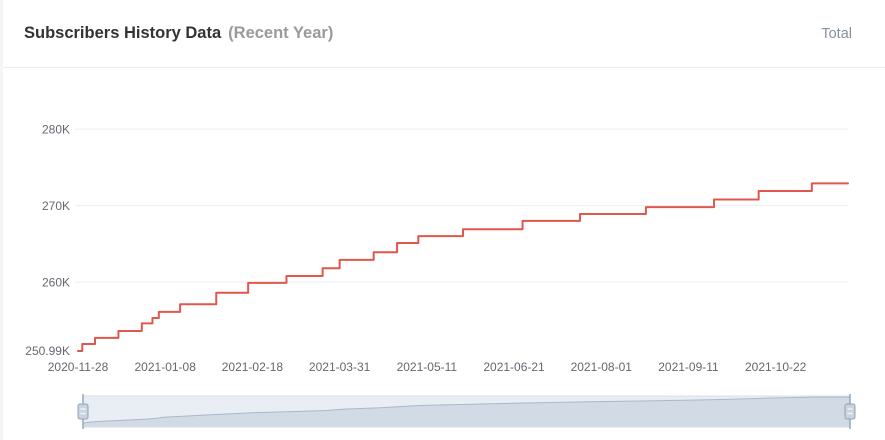 The image size is (885, 440). What do you see at coordinates (340, 367) in the screenshot?
I see `x-tick-label: 2021-03-31` at bounding box center [340, 367].